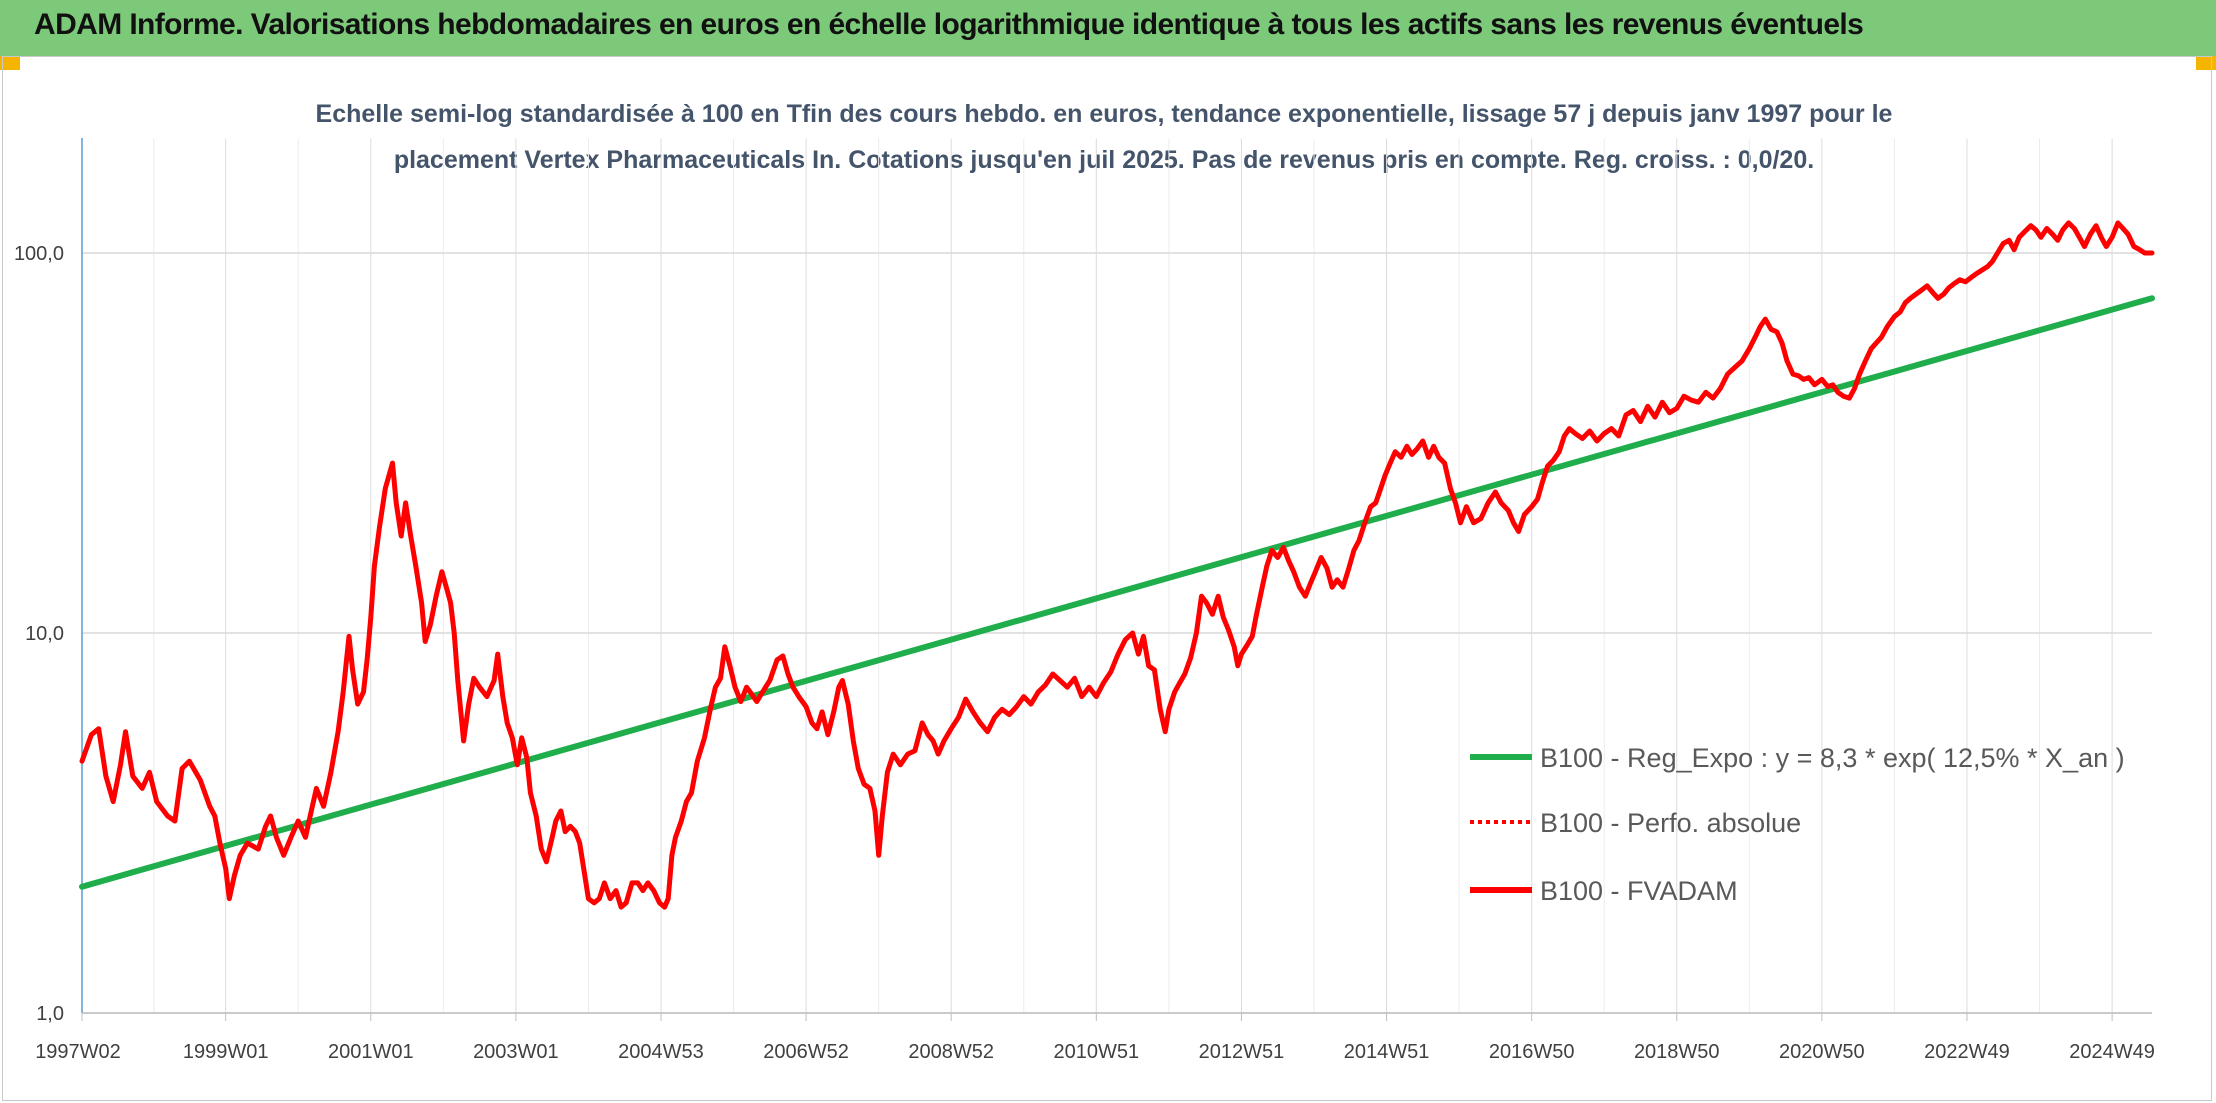 Image resolution: width=2216 pixels, height=1103 pixels. Describe the element at coordinates (50, 1014) in the screenshot. I see `y-tick-label: 1,0` at that location.